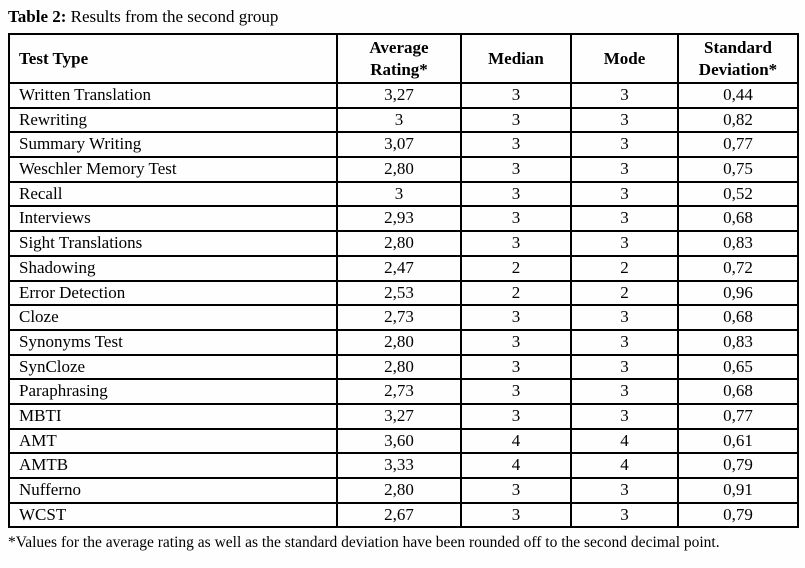 The height and width of the screenshot is (568, 805). What do you see at coordinates (624, 58) in the screenshot?
I see `header-mode: Mode` at bounding box center [624, 58].